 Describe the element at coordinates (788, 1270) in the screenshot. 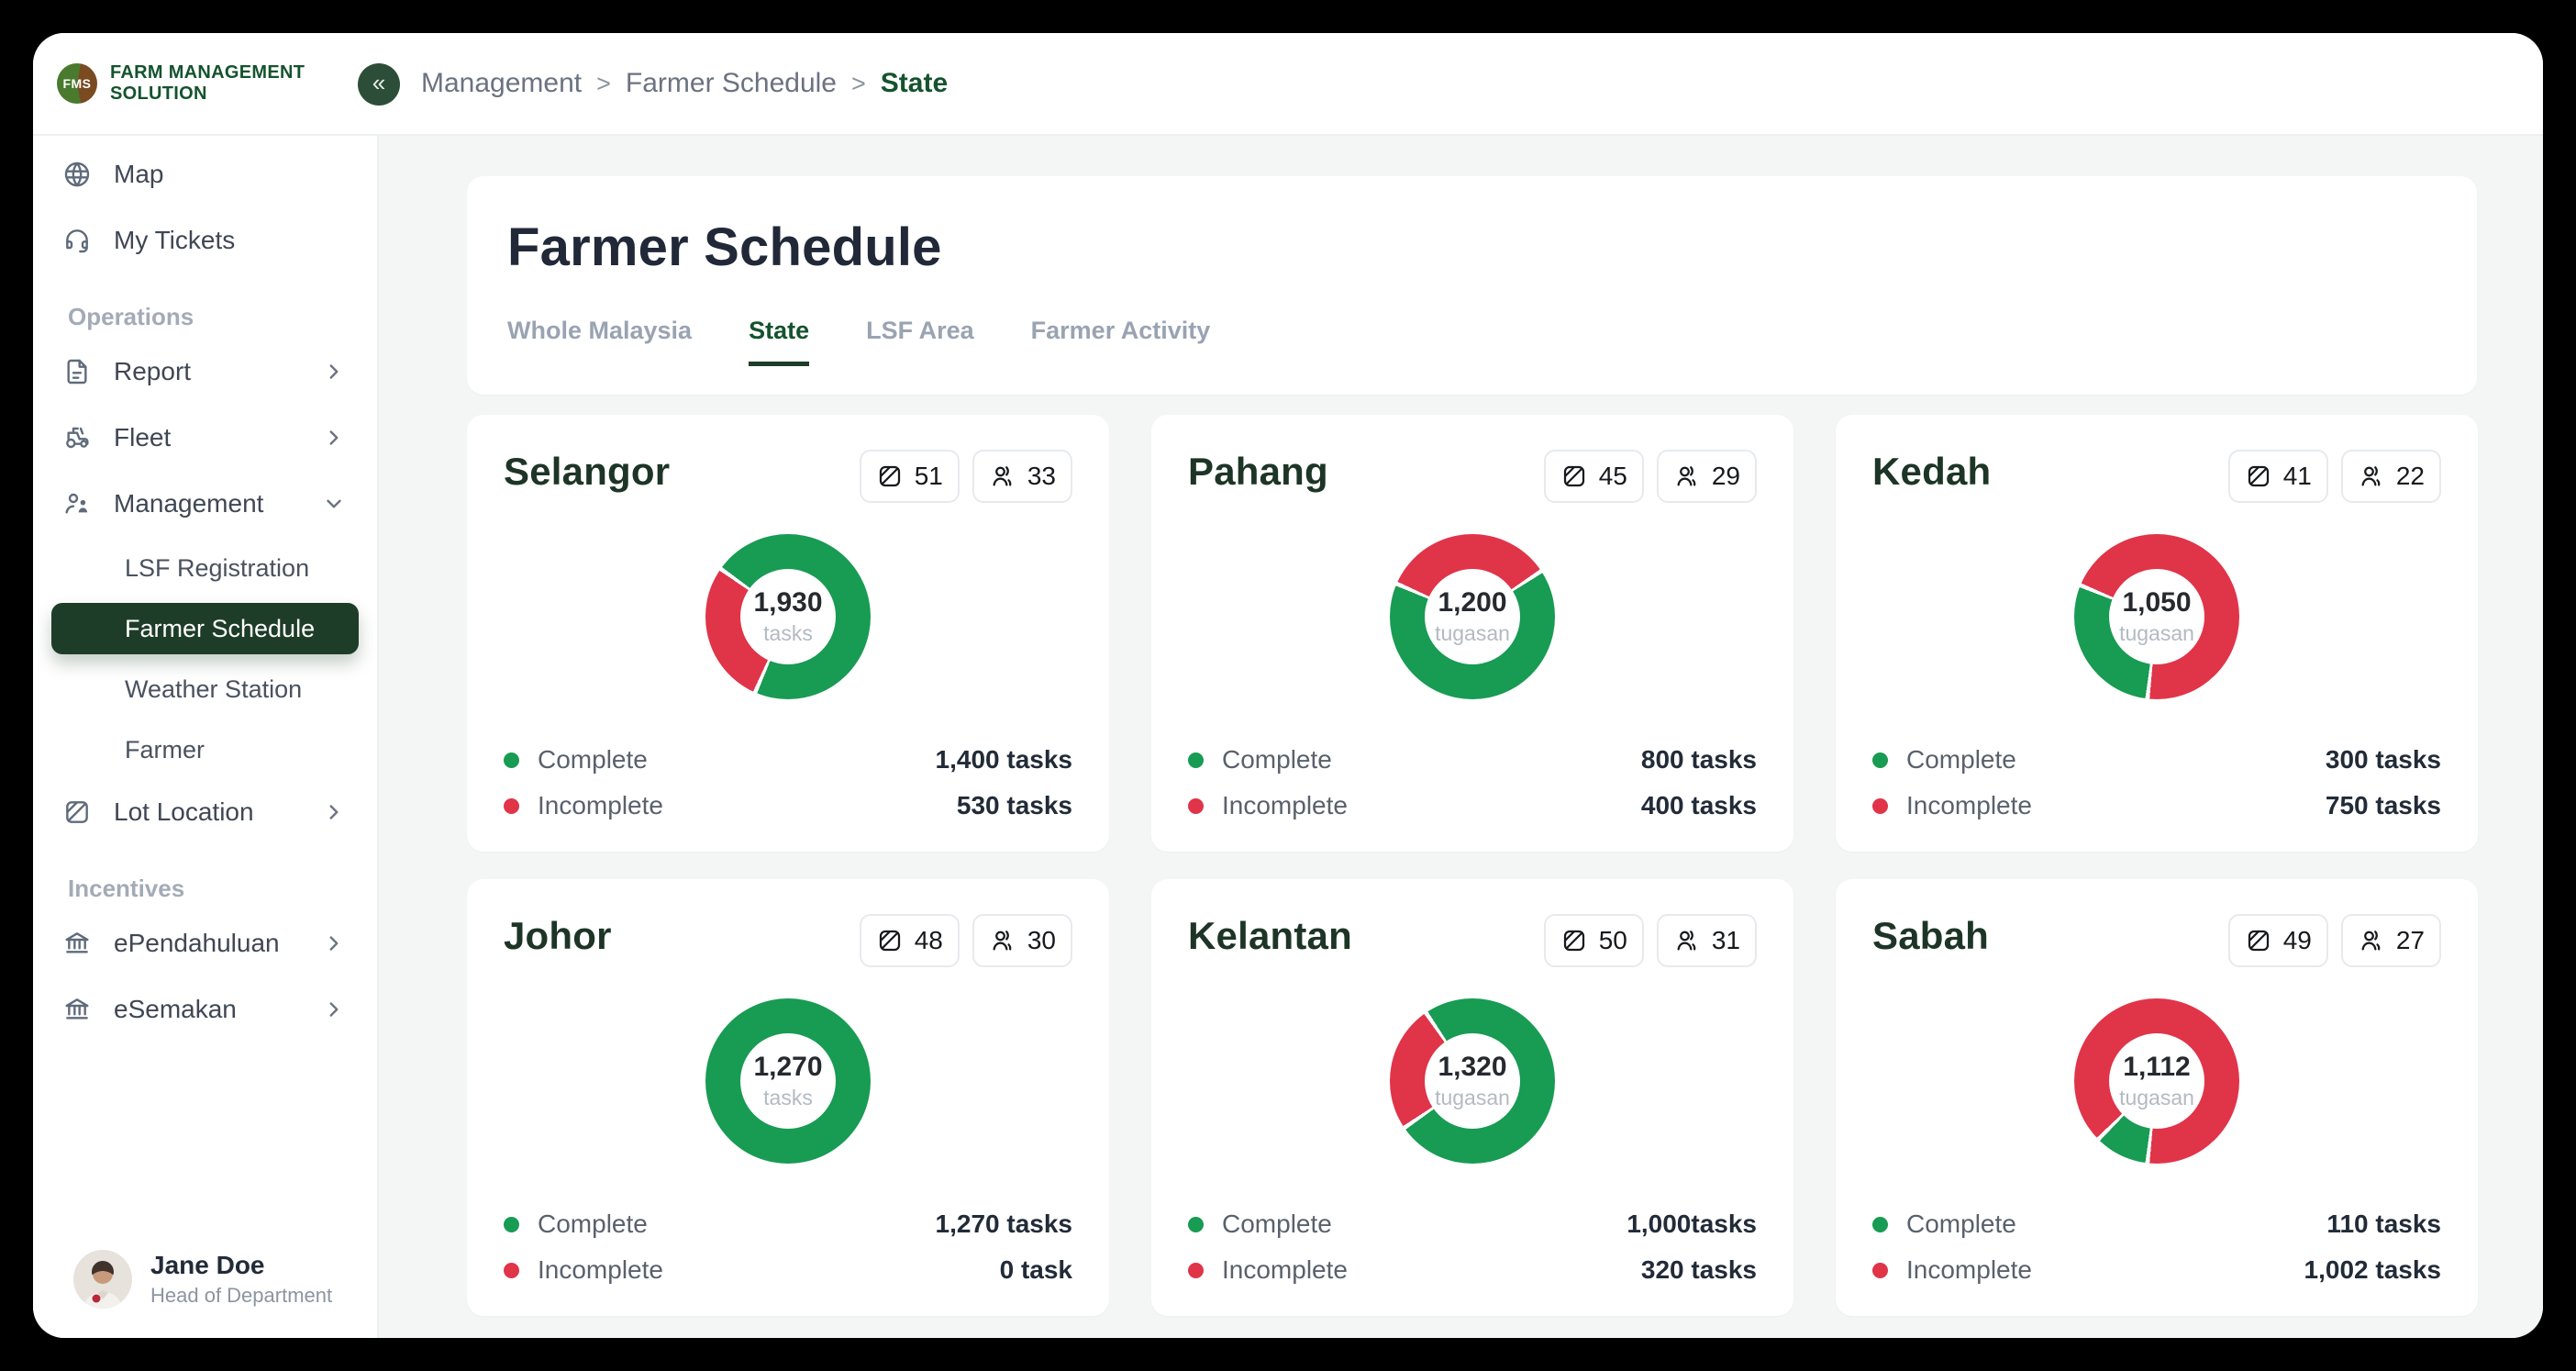

I see `legend-row: Incomplete 0 task` at that location.